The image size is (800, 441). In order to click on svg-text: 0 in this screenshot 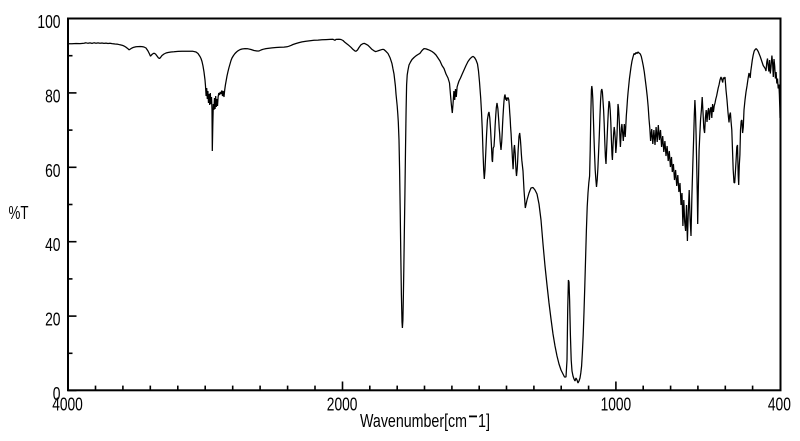, I will do `click(57, 394)`.